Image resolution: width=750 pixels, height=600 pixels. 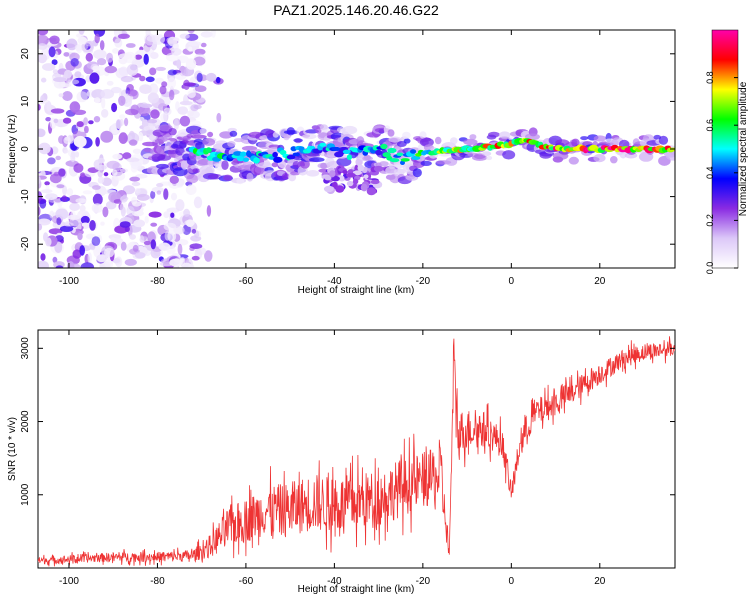 What do you see at coordinates (710, 77) in the screenshot?
I see `colorbar-tick-label: 0.8` at bounding box center [710, 77].